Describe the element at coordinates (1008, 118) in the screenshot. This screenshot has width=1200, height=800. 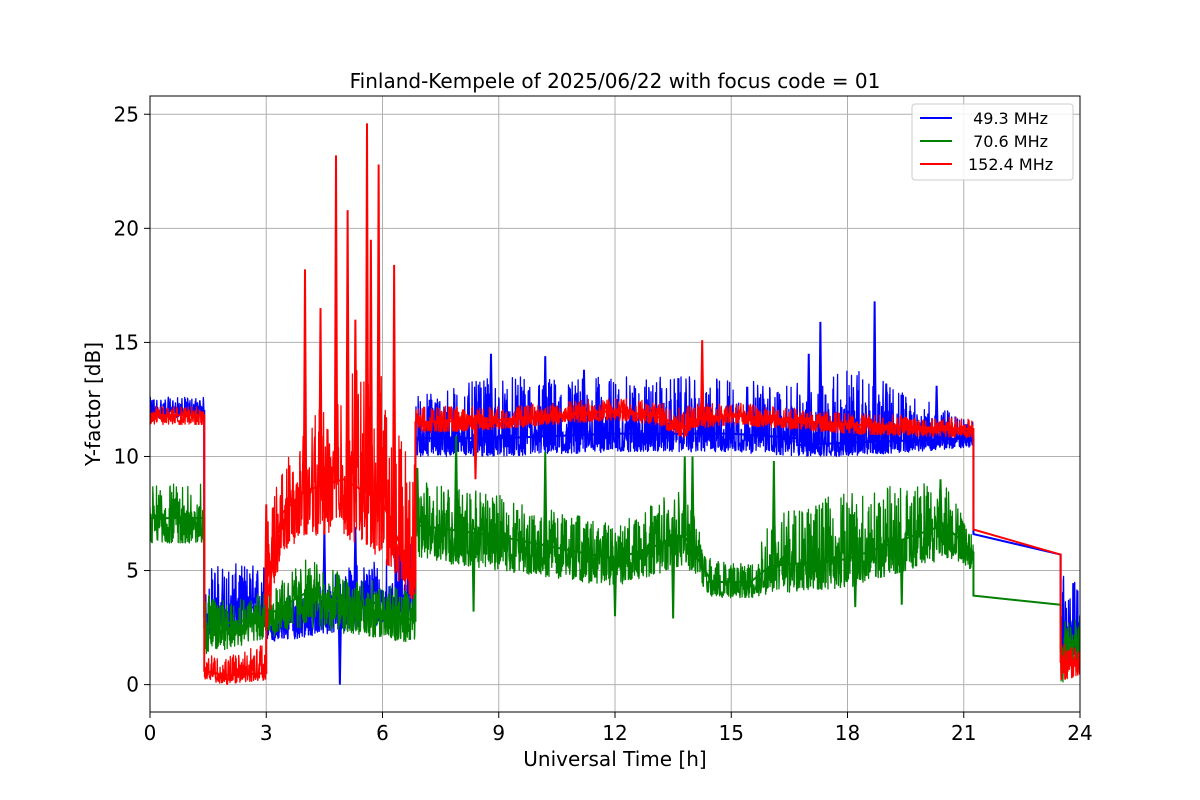
I see `legend-label: 49.3 MHz` at that location.